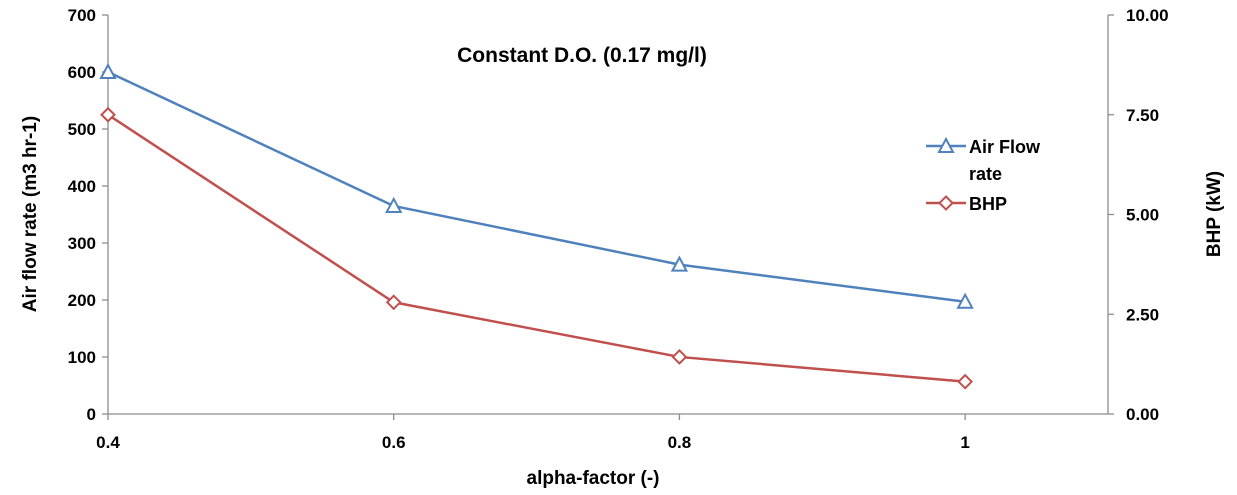 This screenshot has height=495, width=1237. Describe the element at coordinates (82, 243) in the screenshot. I see `y-tick-label: 300` at that location.